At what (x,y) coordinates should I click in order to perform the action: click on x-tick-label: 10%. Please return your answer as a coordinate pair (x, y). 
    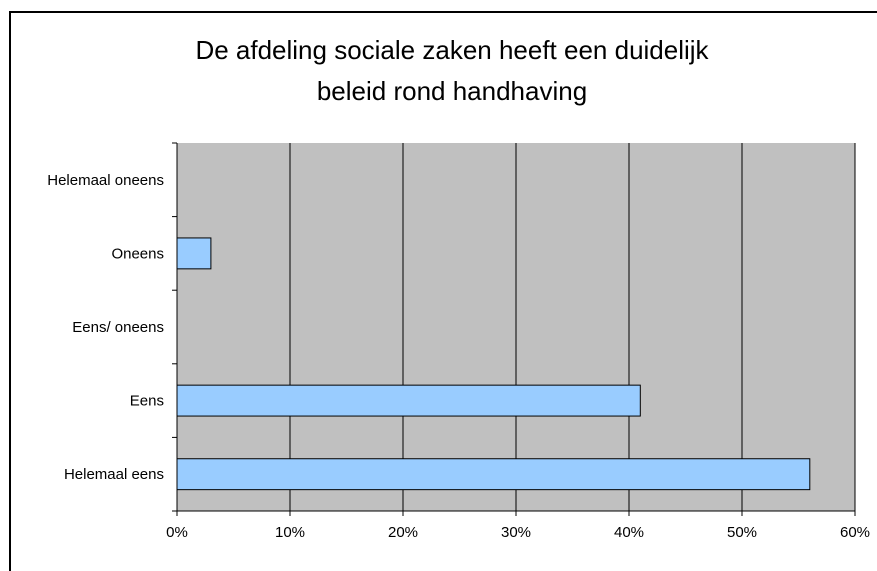
    Looking at the image, I should click on (290, 532).